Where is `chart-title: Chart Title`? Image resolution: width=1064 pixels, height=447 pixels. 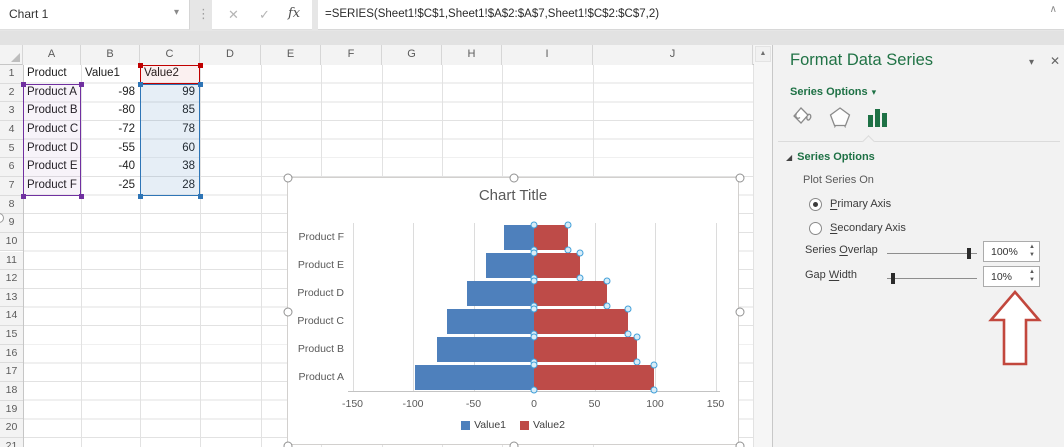 chart-title: Chart Title is located at coordinates (513, 195).